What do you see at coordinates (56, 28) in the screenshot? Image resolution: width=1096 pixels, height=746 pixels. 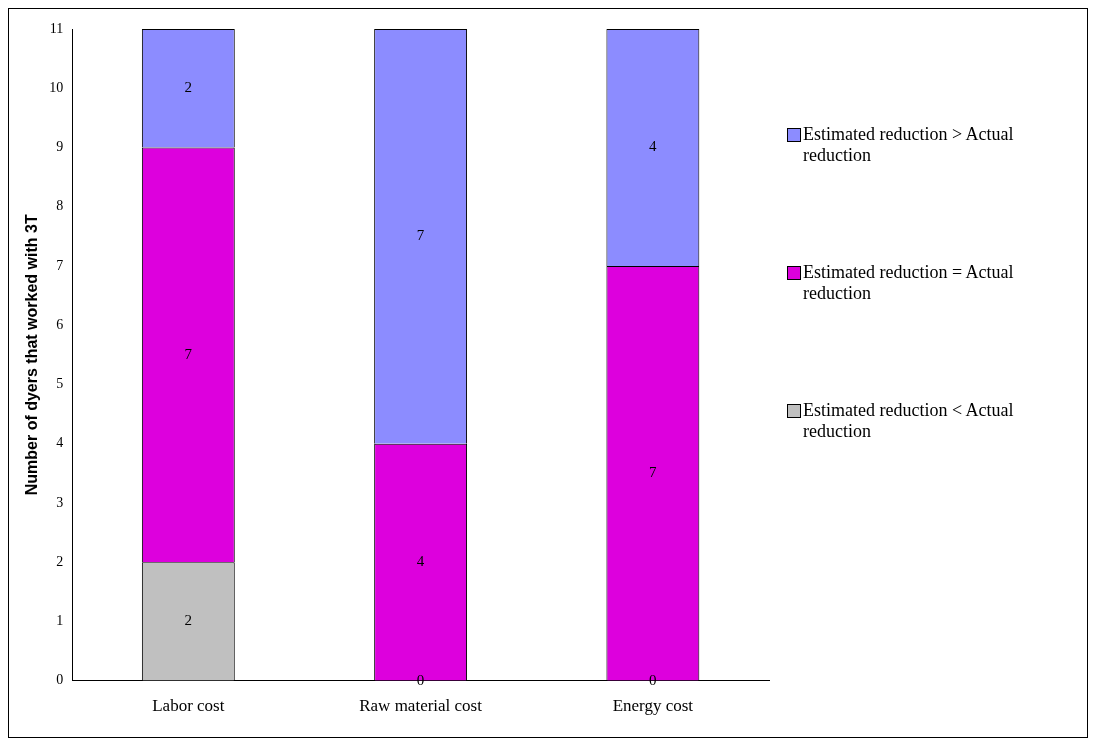 I see `y-tick-label: 11` at bounding box center [56, 28].